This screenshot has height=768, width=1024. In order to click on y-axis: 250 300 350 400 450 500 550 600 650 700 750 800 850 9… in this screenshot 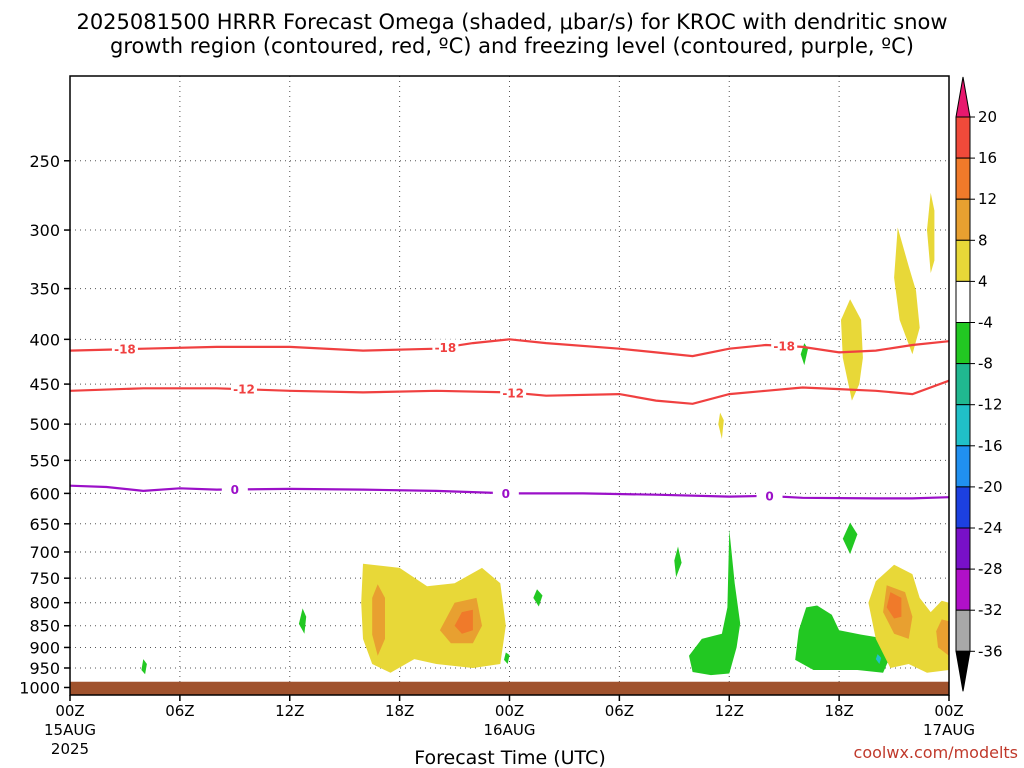, I will do `click(44, 424)`.